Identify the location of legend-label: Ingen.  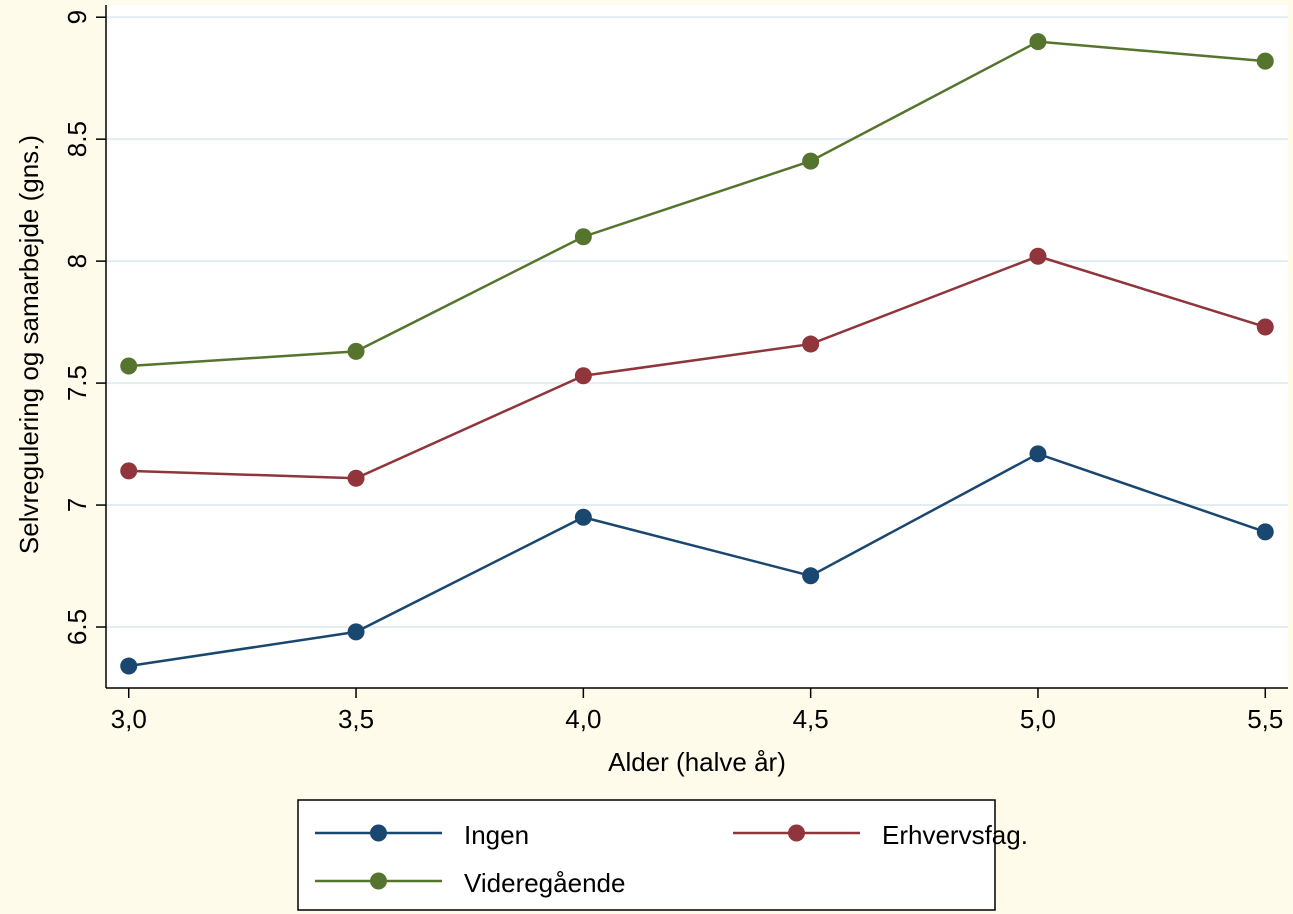
(496, 835).